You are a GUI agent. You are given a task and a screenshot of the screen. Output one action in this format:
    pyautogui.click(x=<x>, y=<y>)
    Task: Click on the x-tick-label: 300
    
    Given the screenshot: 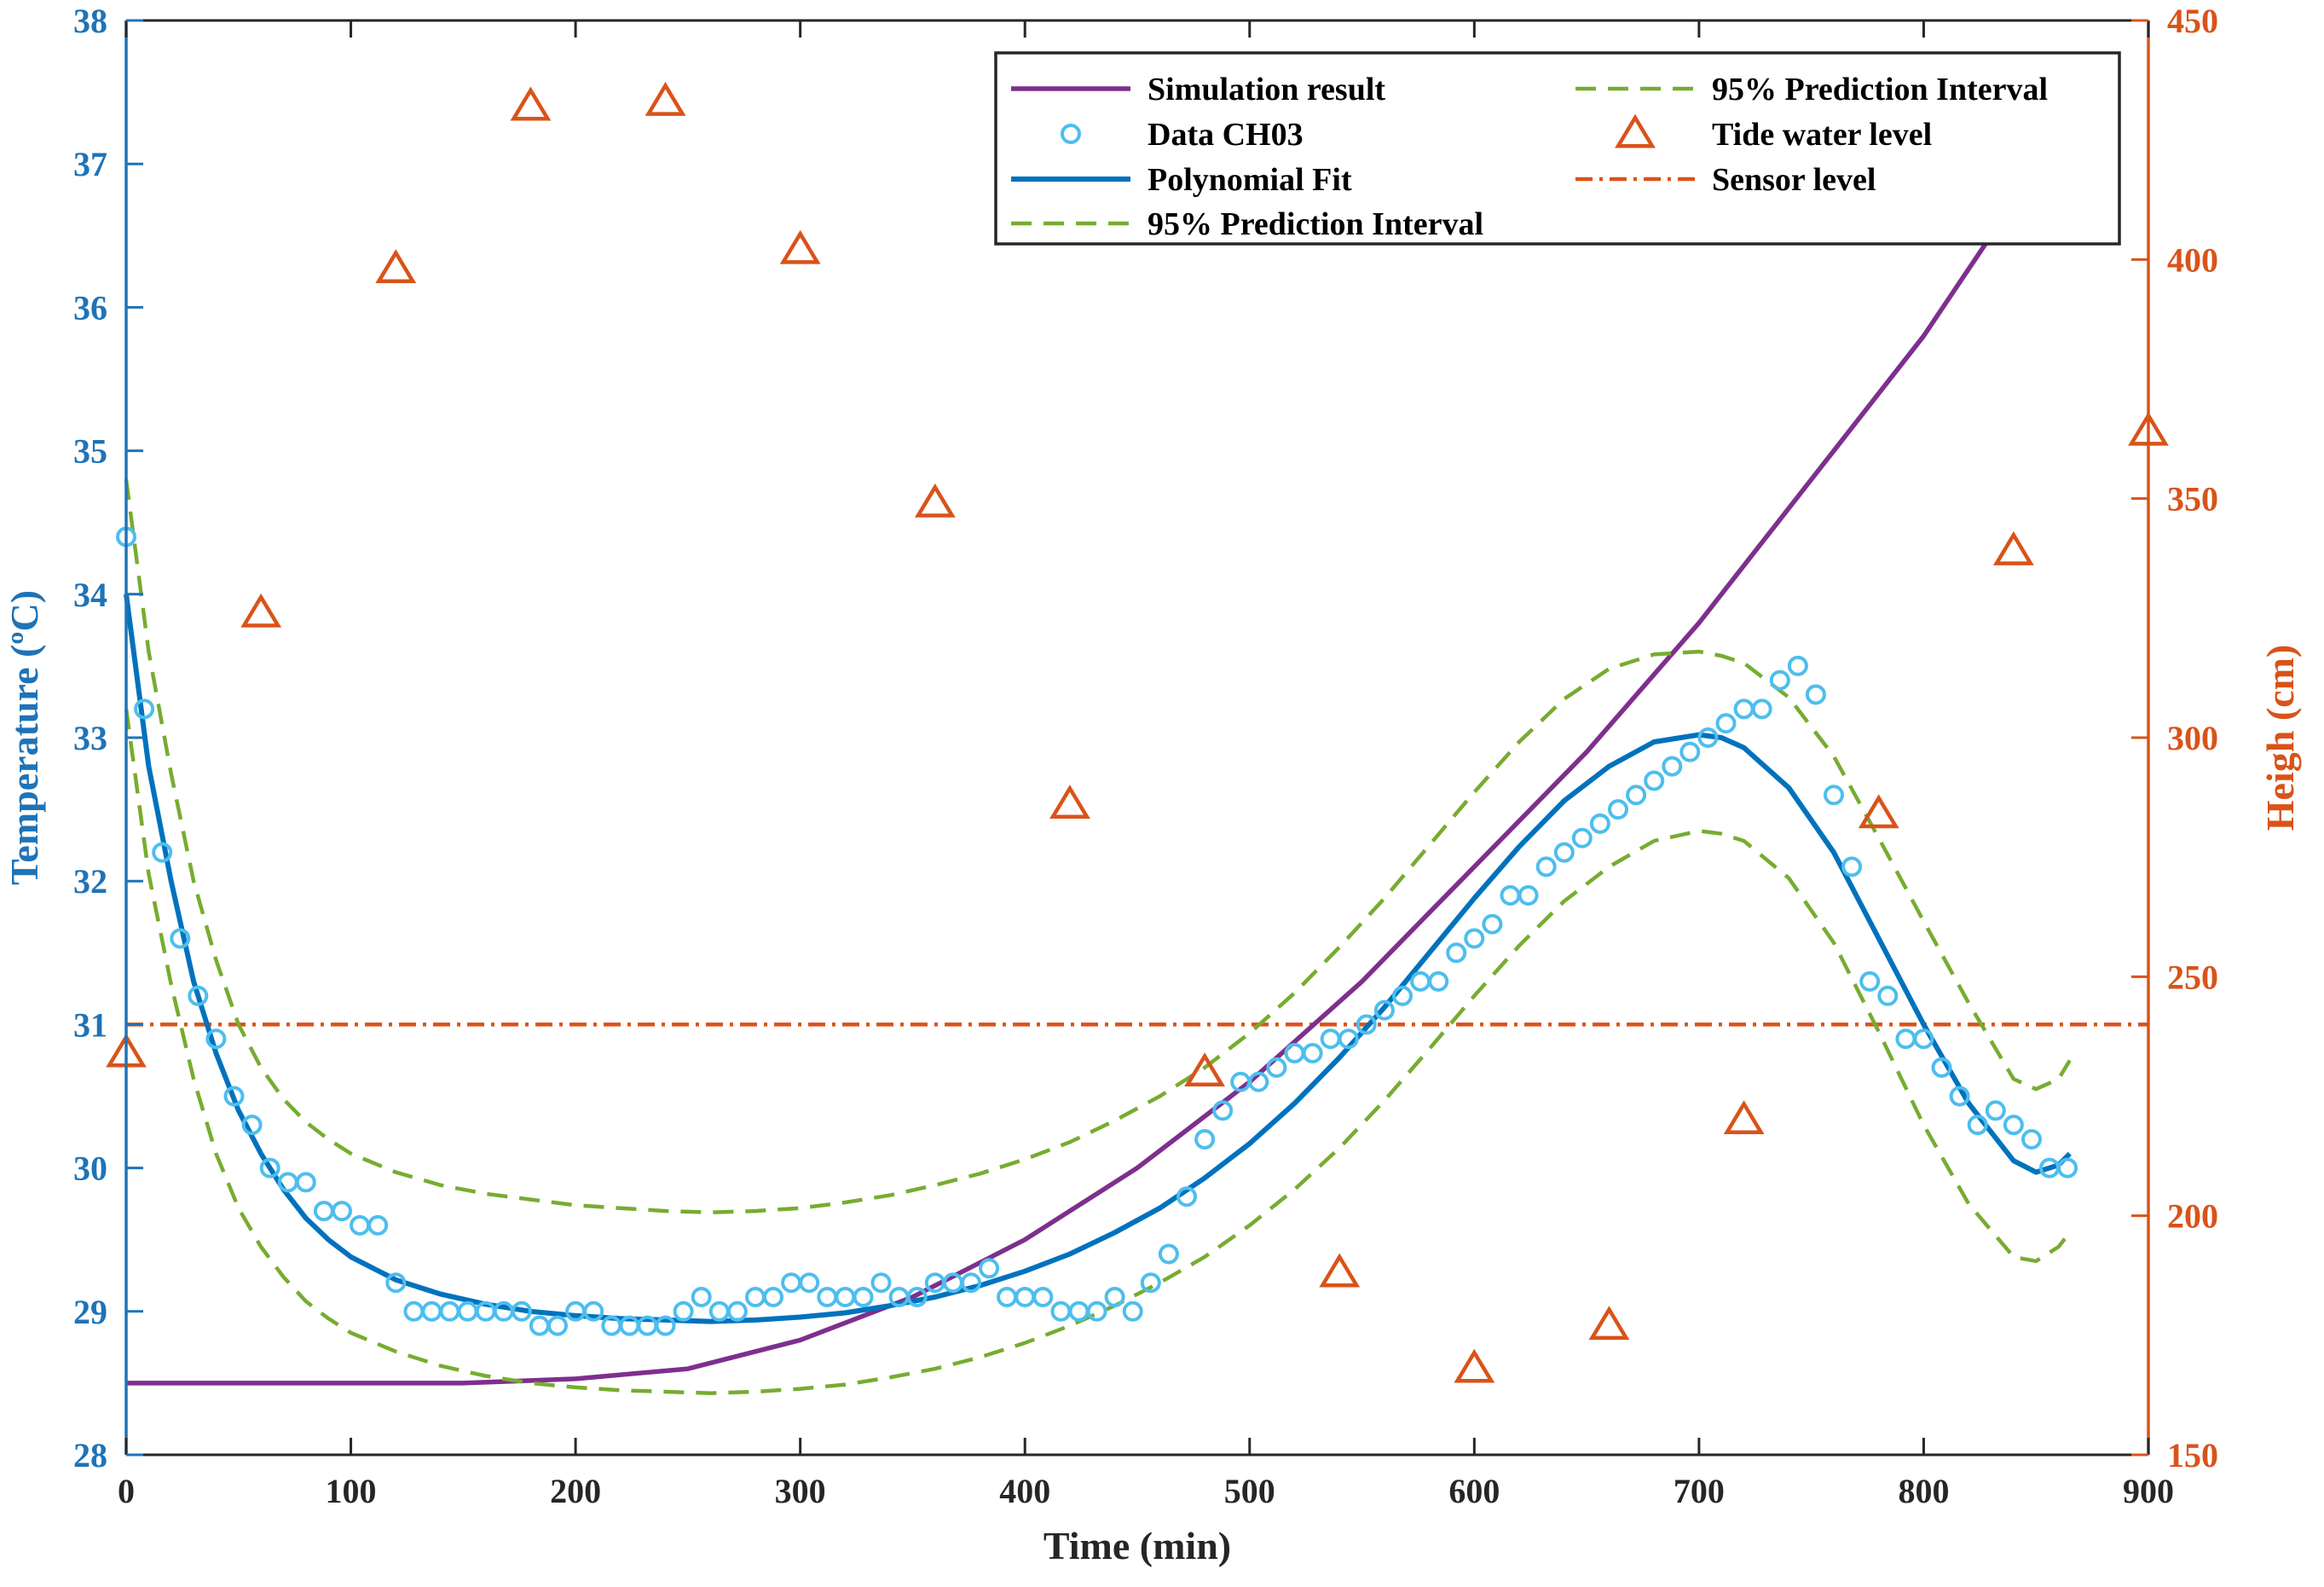 What is the action you would take?
    pyautogui.click(x=801, y=1491)
    